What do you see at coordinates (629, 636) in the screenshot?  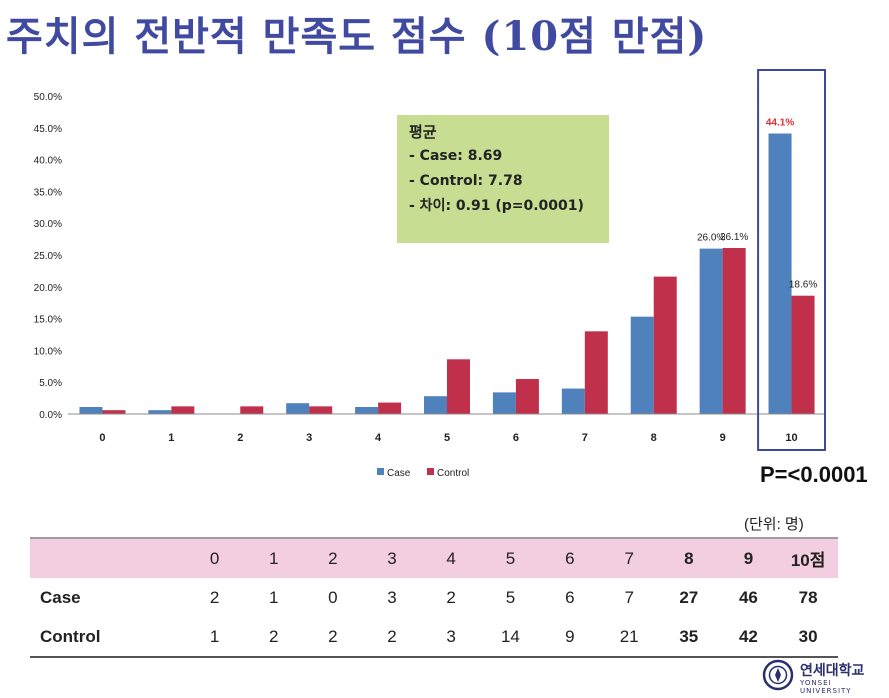 I see `table-cell: 21` at bounding box center [629, 636].